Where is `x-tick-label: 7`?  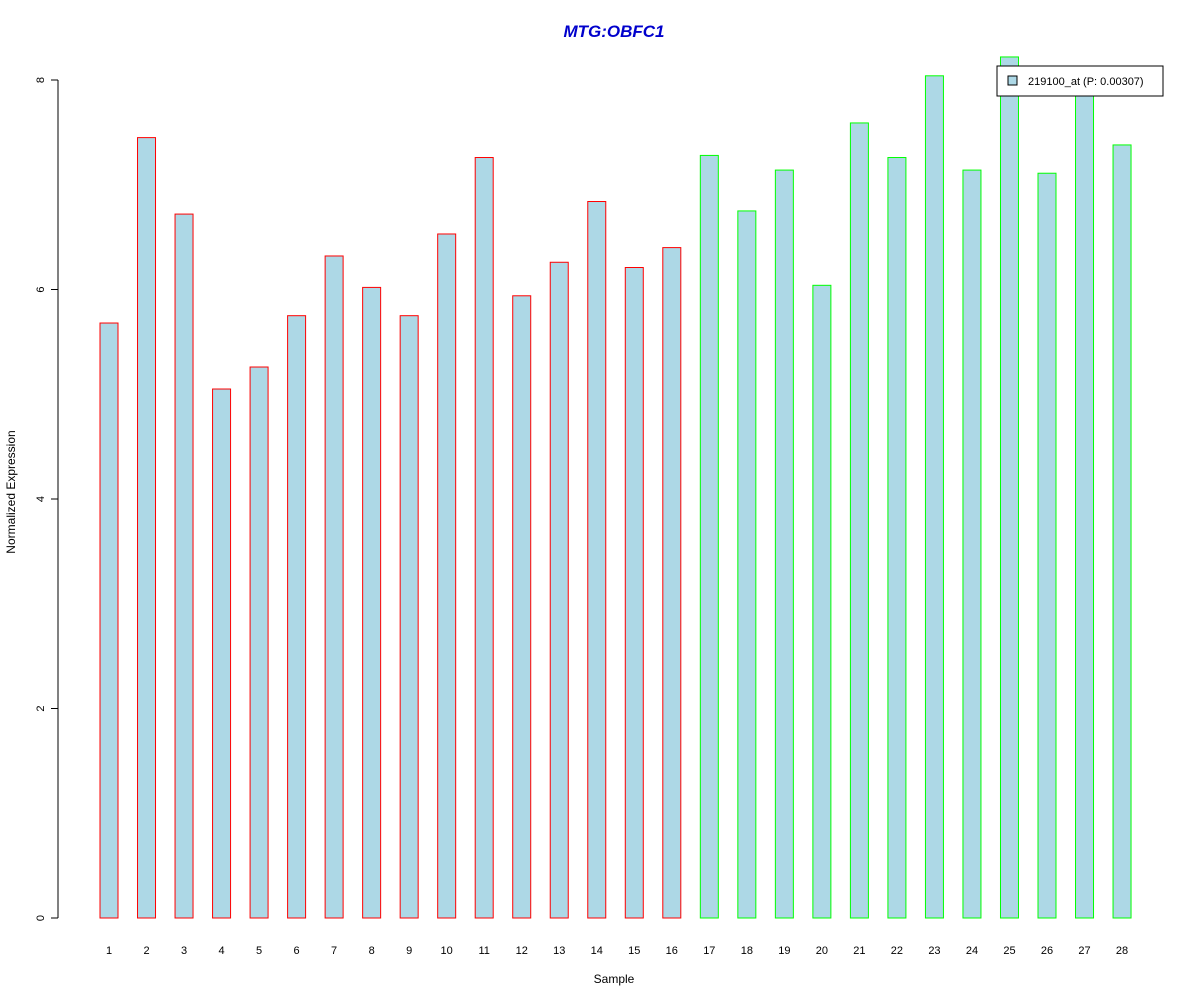 x-tick-label: 7 is located at coordinates (334, 951).